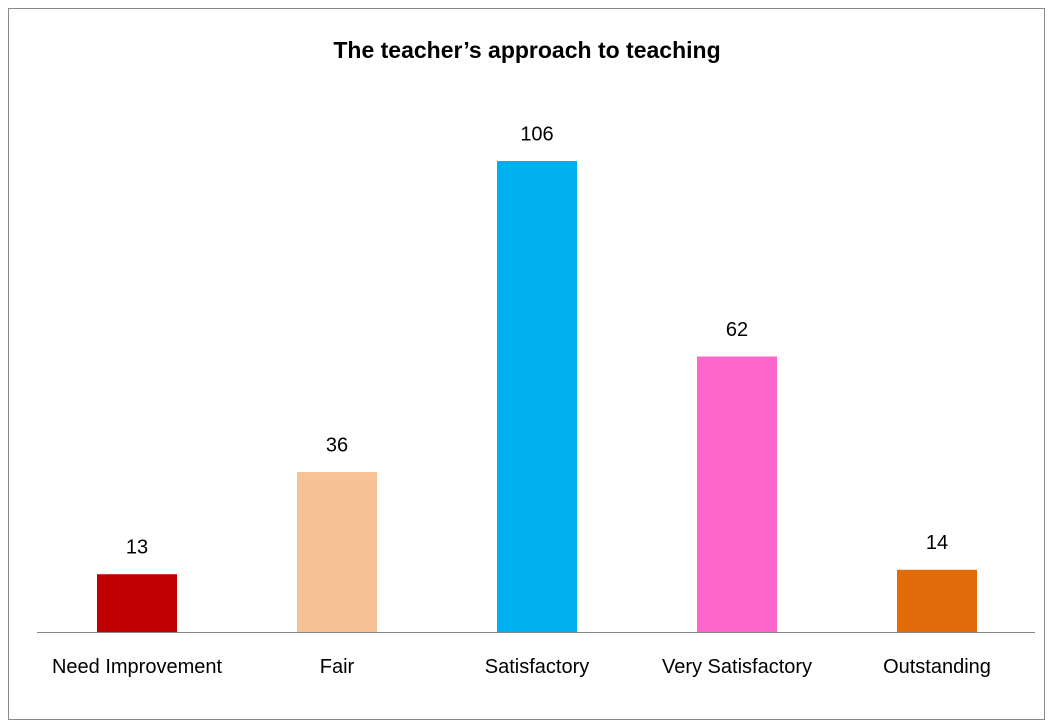 This screenshot has height=721, width=1053. What do you see at coordinates (137, 548) in the screenshot?
I see `data-label: 13` at bounding box center [137, 548].